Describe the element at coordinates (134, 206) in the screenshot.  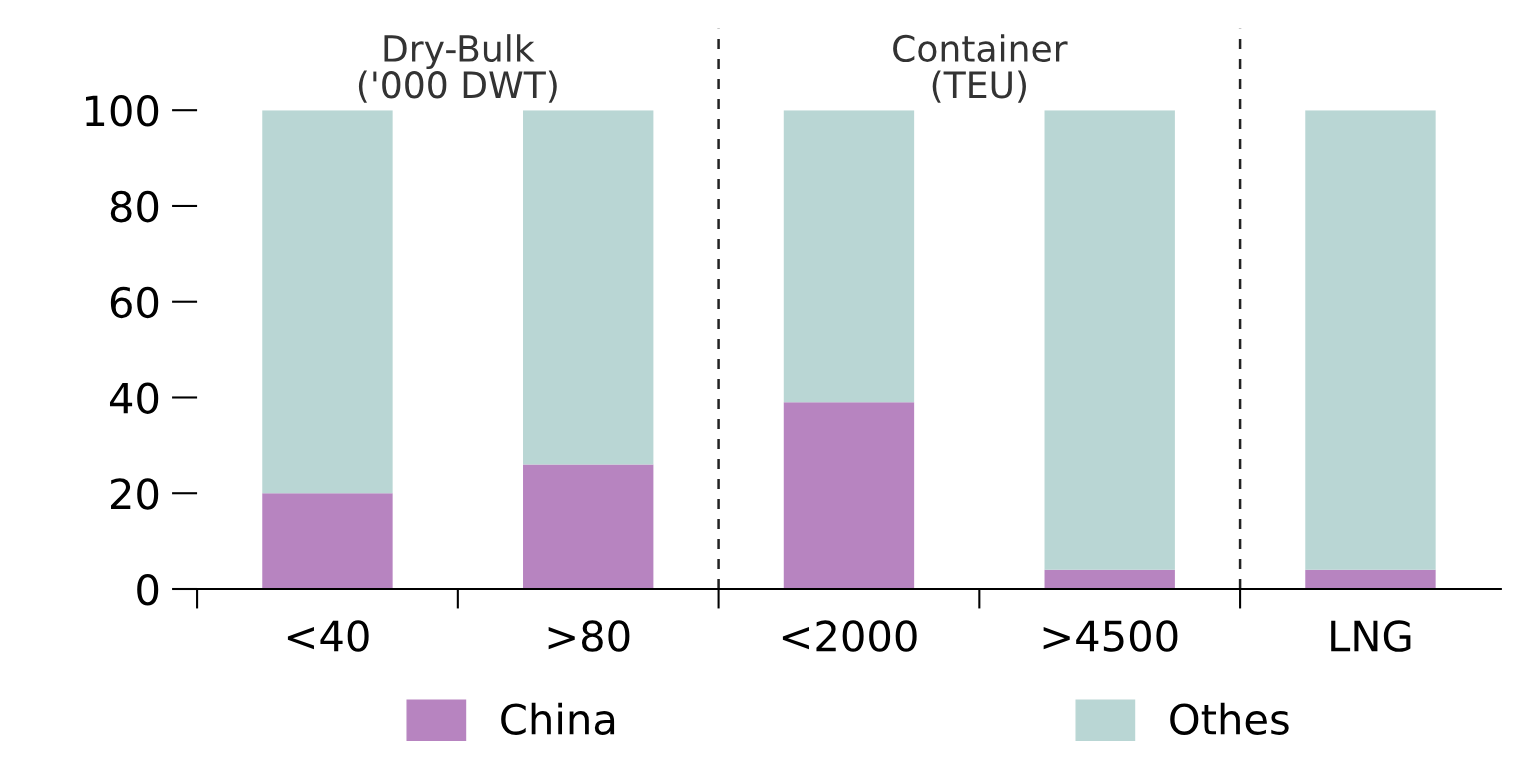
I see `y-tick-label: 80` at that location.